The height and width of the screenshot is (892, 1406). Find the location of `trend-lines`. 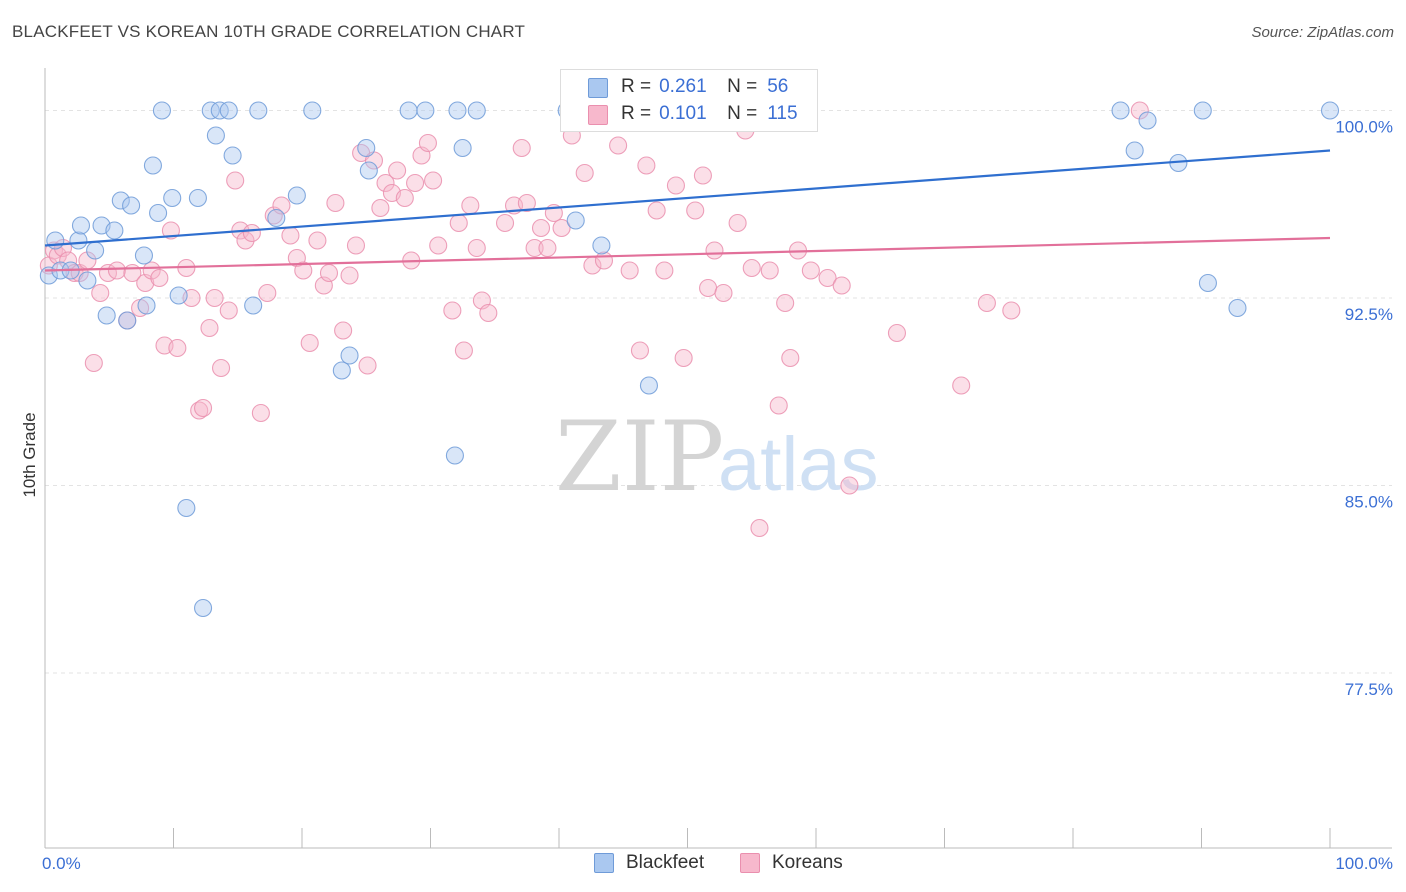

trend-lines is located at coordinates (687, 210).